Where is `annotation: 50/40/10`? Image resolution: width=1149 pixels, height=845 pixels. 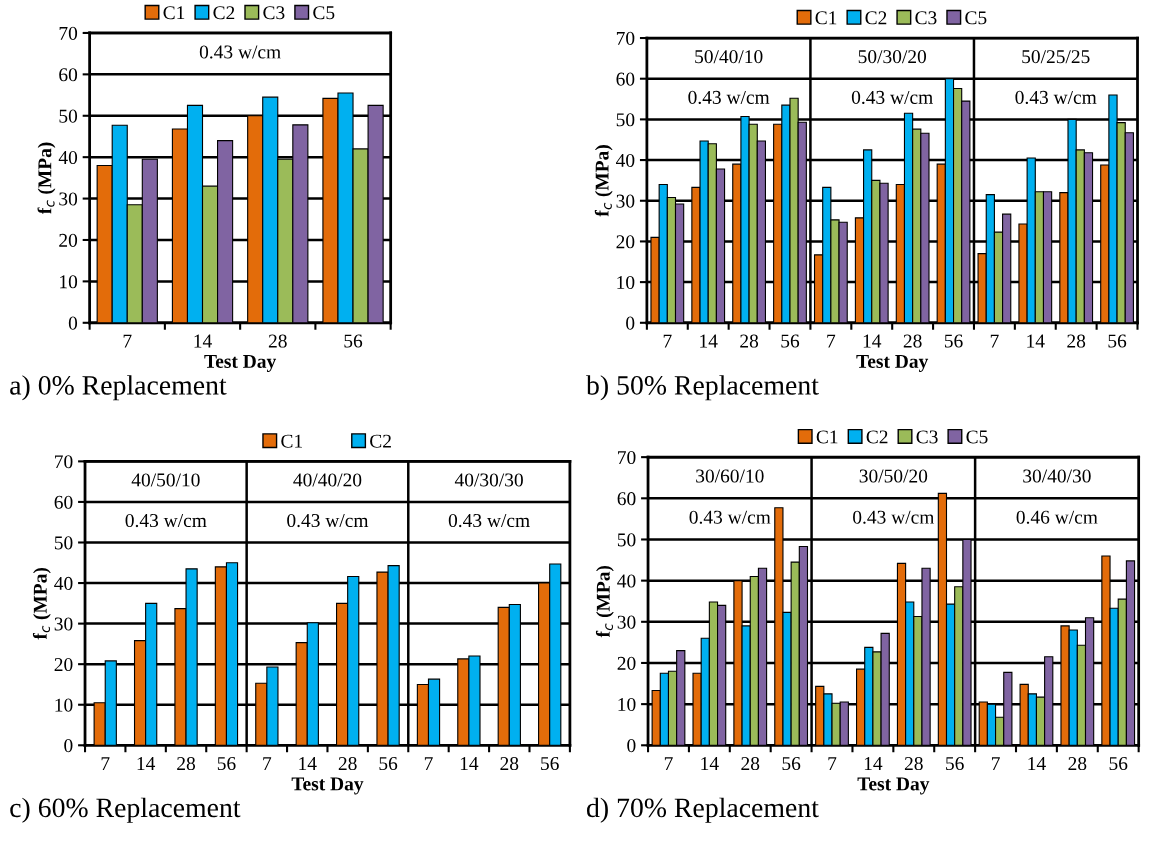 annotation: 50/40/10 is located at coordinates (729, 57).